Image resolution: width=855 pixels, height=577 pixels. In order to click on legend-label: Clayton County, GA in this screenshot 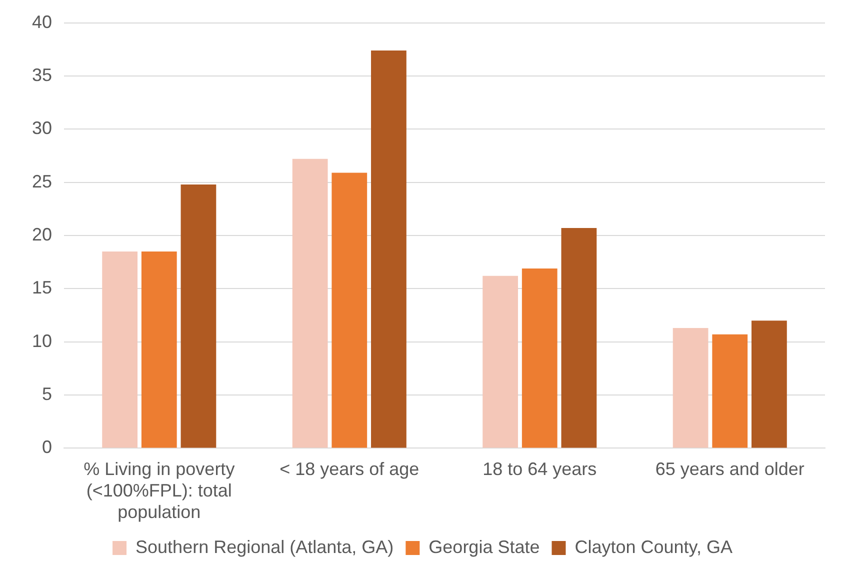, I will do `click(653, 546)`.